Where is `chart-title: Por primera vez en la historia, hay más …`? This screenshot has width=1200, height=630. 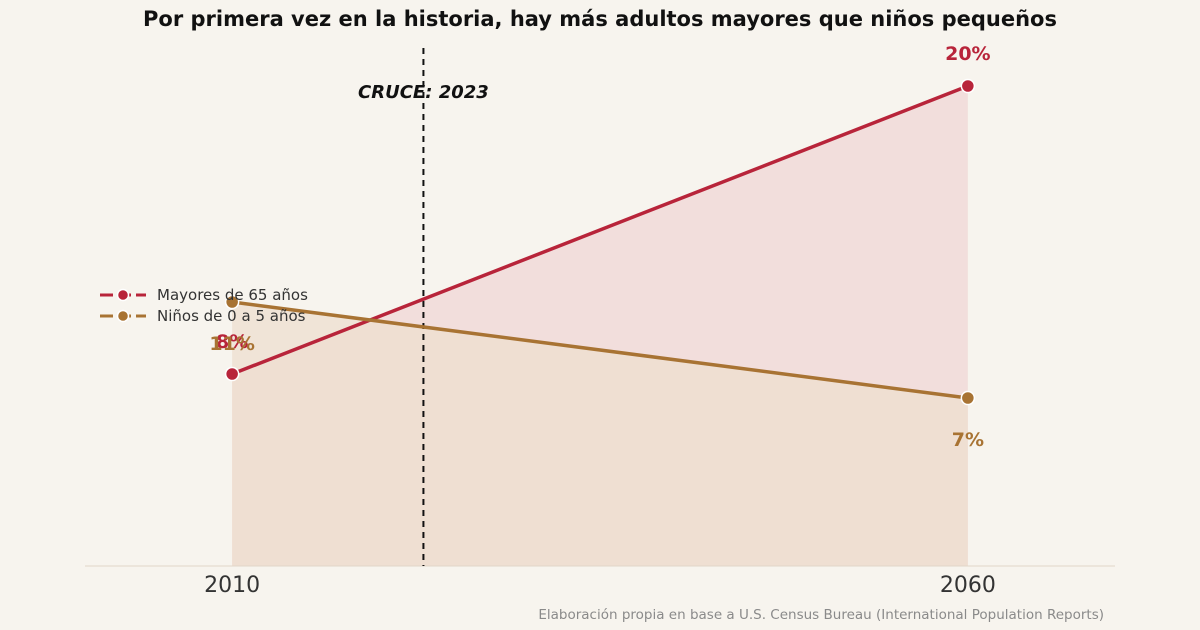
chart-title: Por primera vez en la historia, hay más … is located at coordinates (600, 19).